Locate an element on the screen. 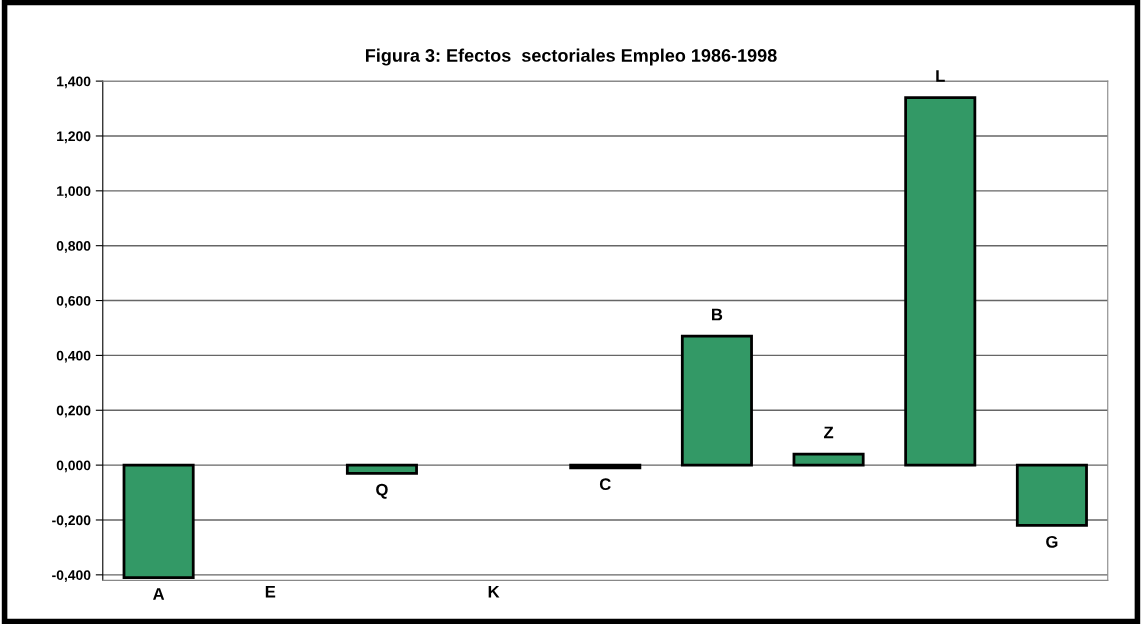 The width and height of the screenshot is (1142, 624). x-tick-label: C is located at coordinates (605, 484).